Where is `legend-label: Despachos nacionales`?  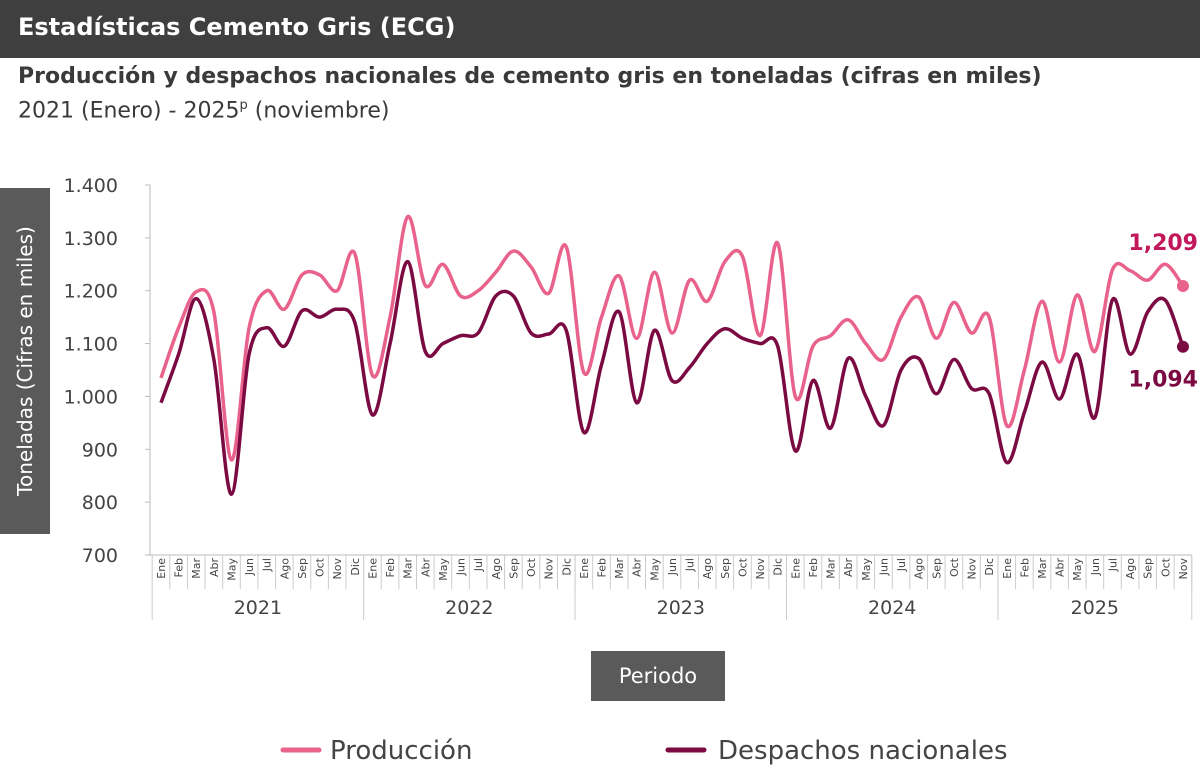
legend-label: Despachos nacionales is located at coordinates (863, 751).